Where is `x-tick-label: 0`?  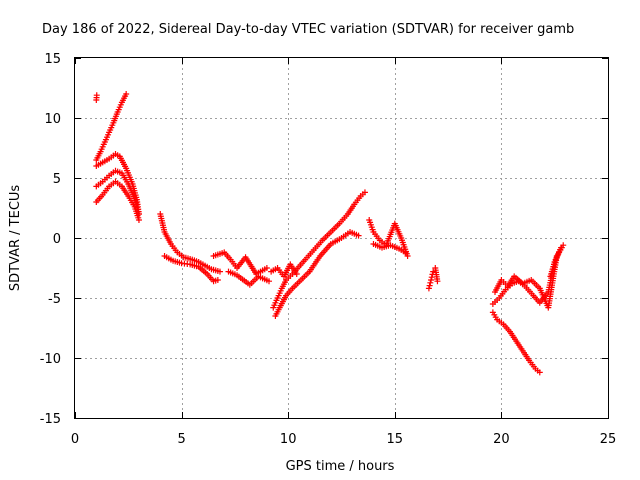 x-tick-label: 0 is located at coordinates (75, 439).